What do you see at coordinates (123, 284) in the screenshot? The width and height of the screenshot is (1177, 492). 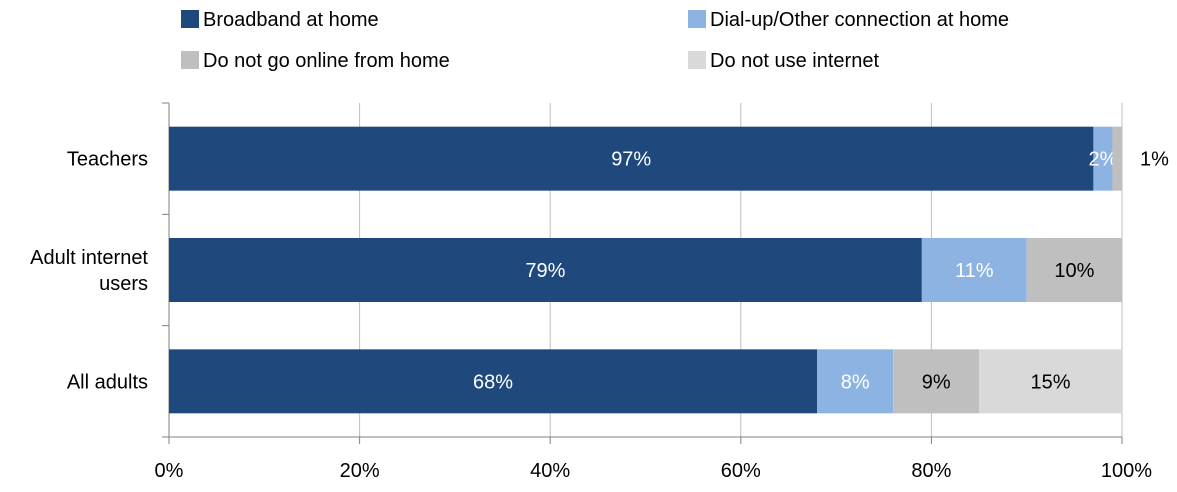 I see `category-label-1-1: users` at bounding box center [123, 284].